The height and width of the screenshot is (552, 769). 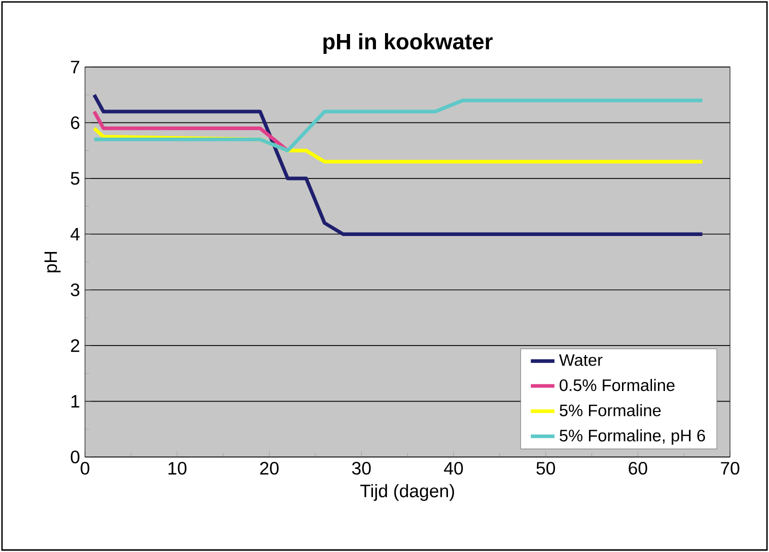 I want to click on chart-title: pH in kookwater, so click(x=408, y=43).